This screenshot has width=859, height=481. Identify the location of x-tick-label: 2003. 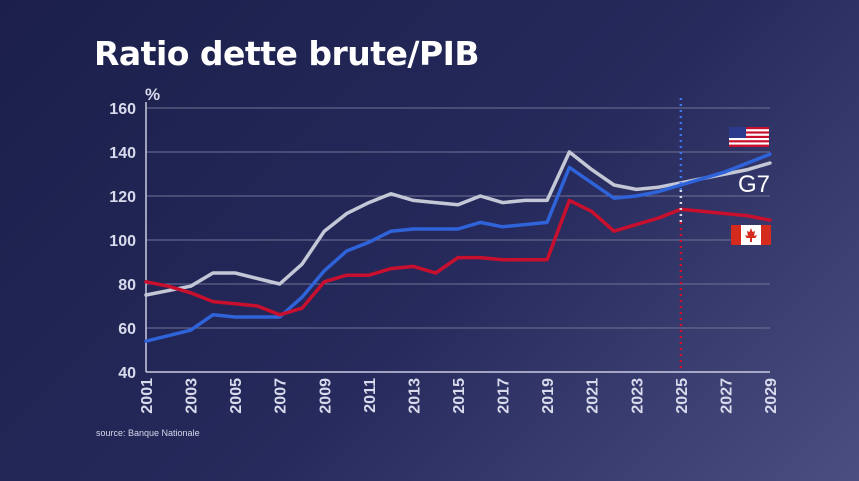
(192, 396).